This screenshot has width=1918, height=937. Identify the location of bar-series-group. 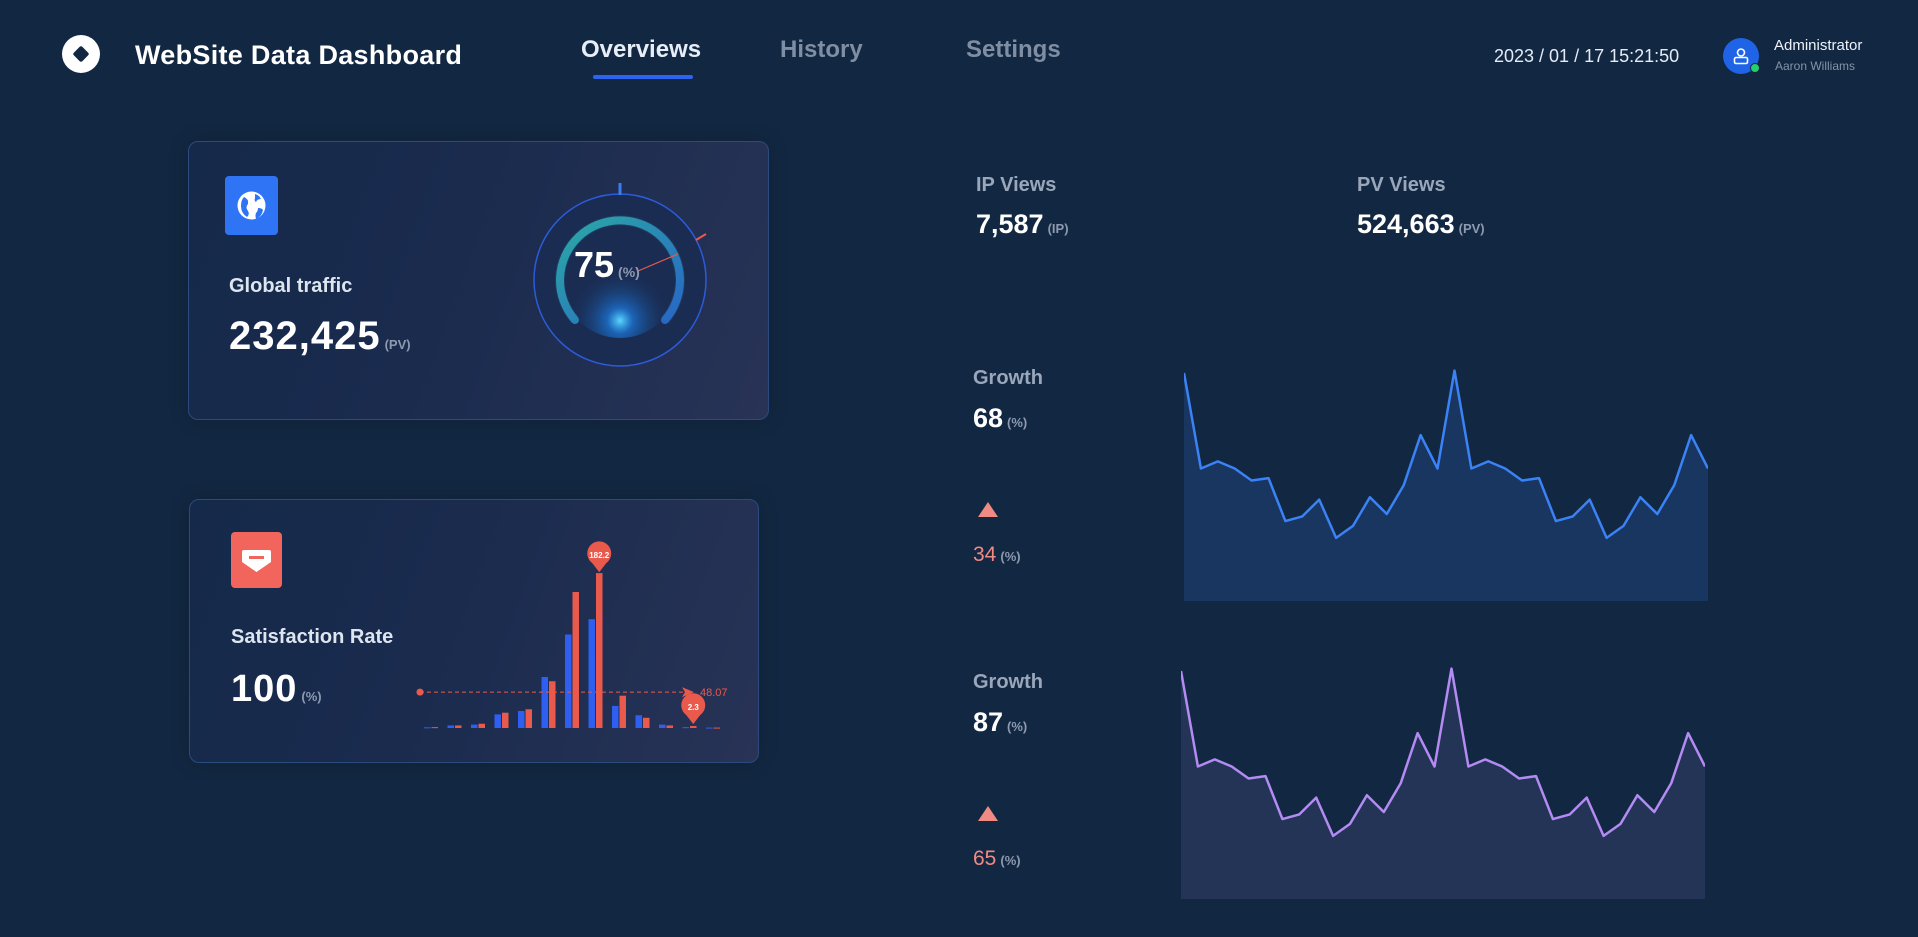
(572, 651).